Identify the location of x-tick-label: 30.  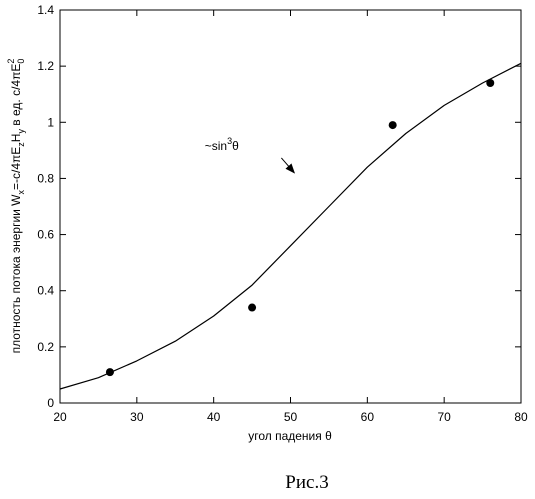
(137, 417).